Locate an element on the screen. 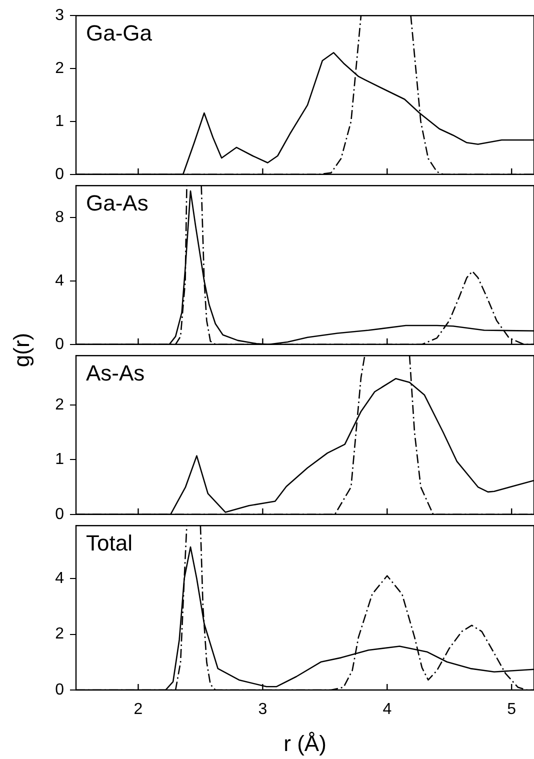 The height and width of the screenshot is (759, 534). x-tick-label: 5 is located at coordinates (511, 709).